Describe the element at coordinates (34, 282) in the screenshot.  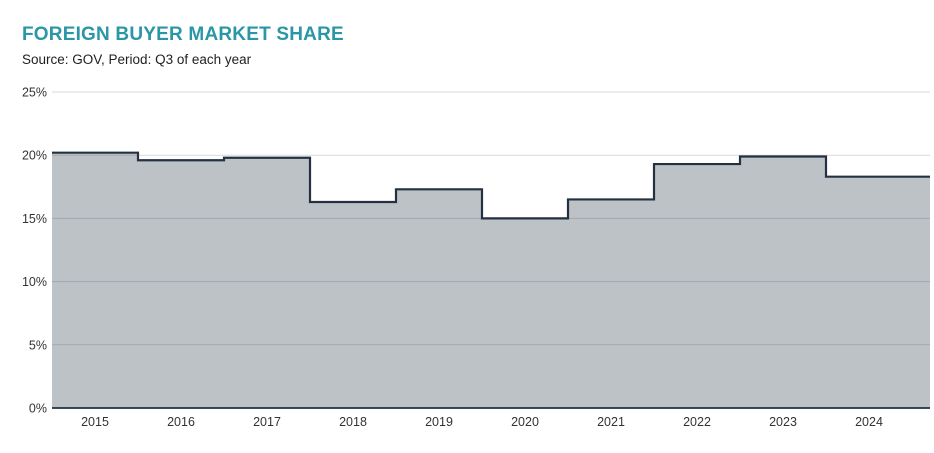
I see `y-tick-label: 10%` at that location.